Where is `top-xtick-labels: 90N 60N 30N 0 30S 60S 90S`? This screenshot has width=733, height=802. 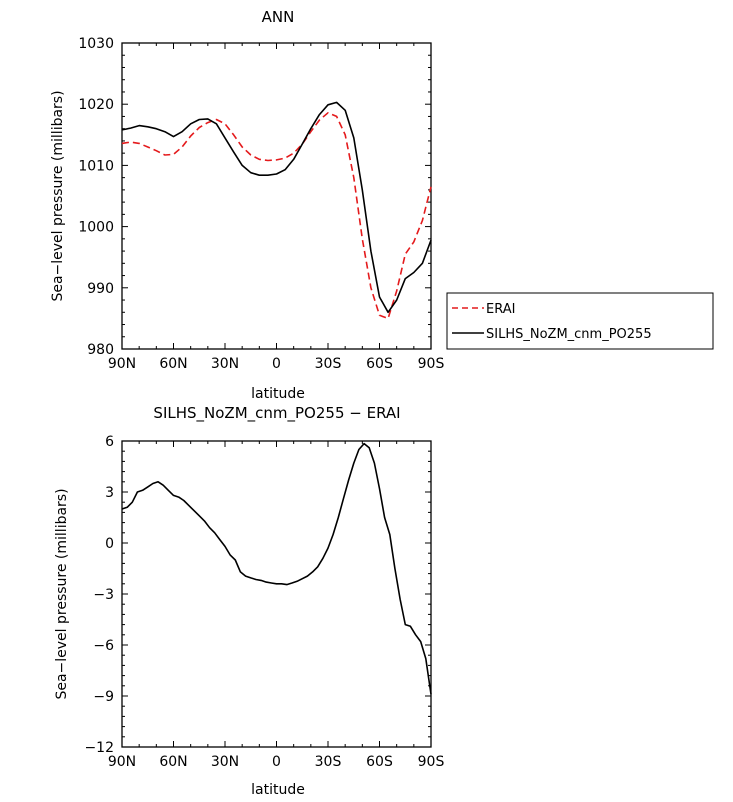
top-xtick-labels: 90N 60N 30N 0 30S 60S 90S is located at coordinates (276, 364).